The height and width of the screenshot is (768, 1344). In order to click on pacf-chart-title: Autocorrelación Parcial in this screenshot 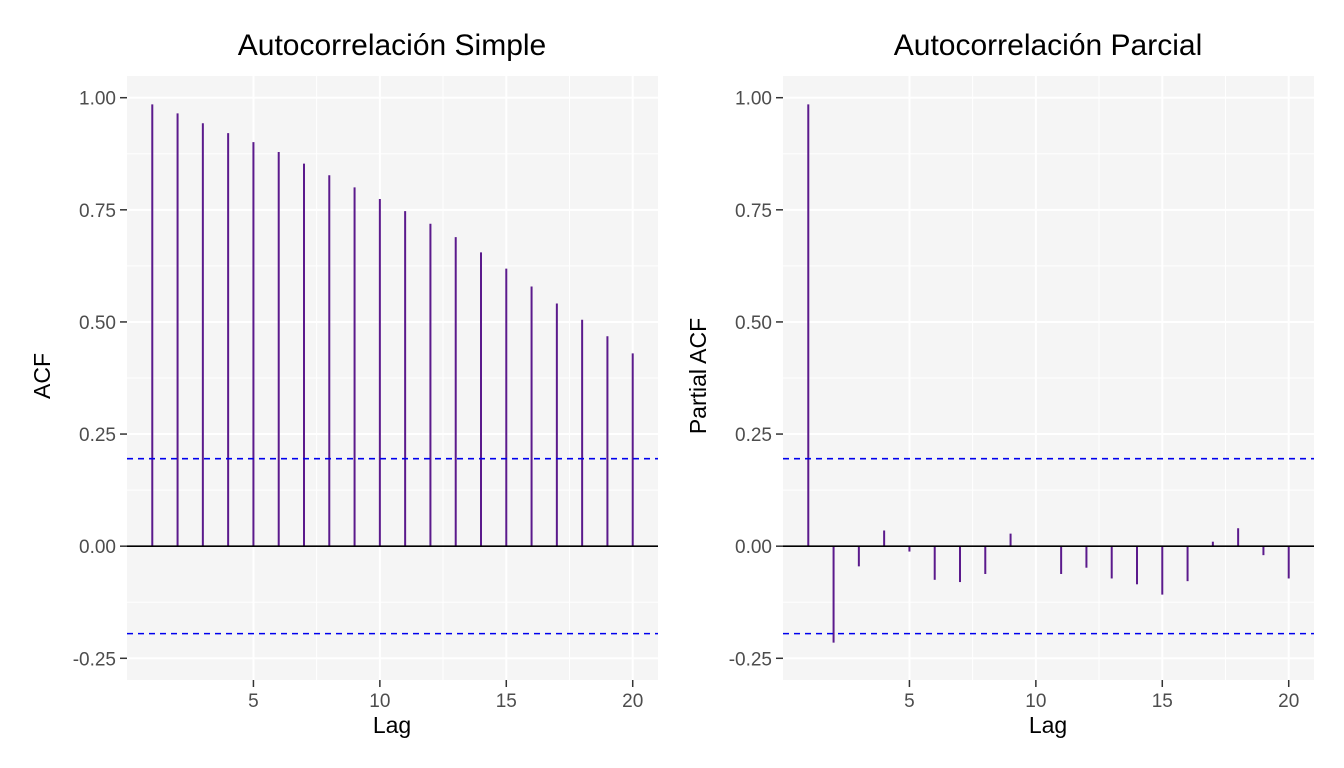, I will do `click(1048, 45)`.